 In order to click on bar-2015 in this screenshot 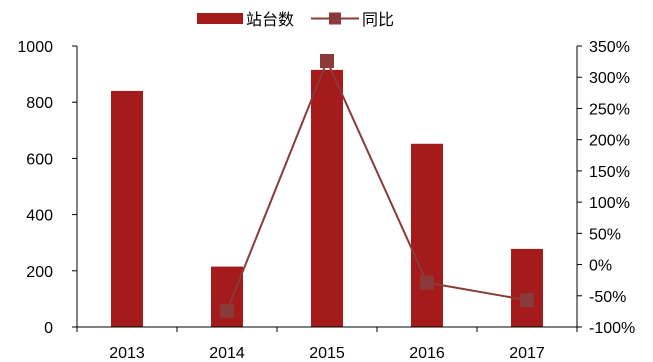, I will do `click(327, 198)`.